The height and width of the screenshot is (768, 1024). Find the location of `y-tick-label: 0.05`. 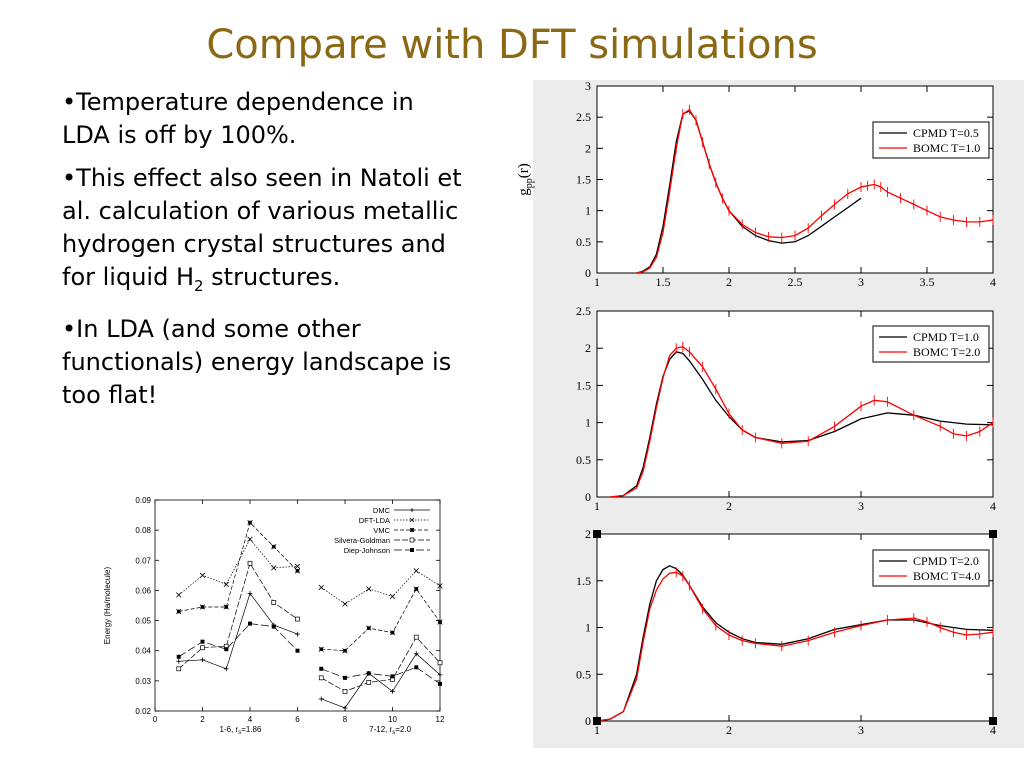

y-tick-label: 0.05 is located at coordinates (143, 621).